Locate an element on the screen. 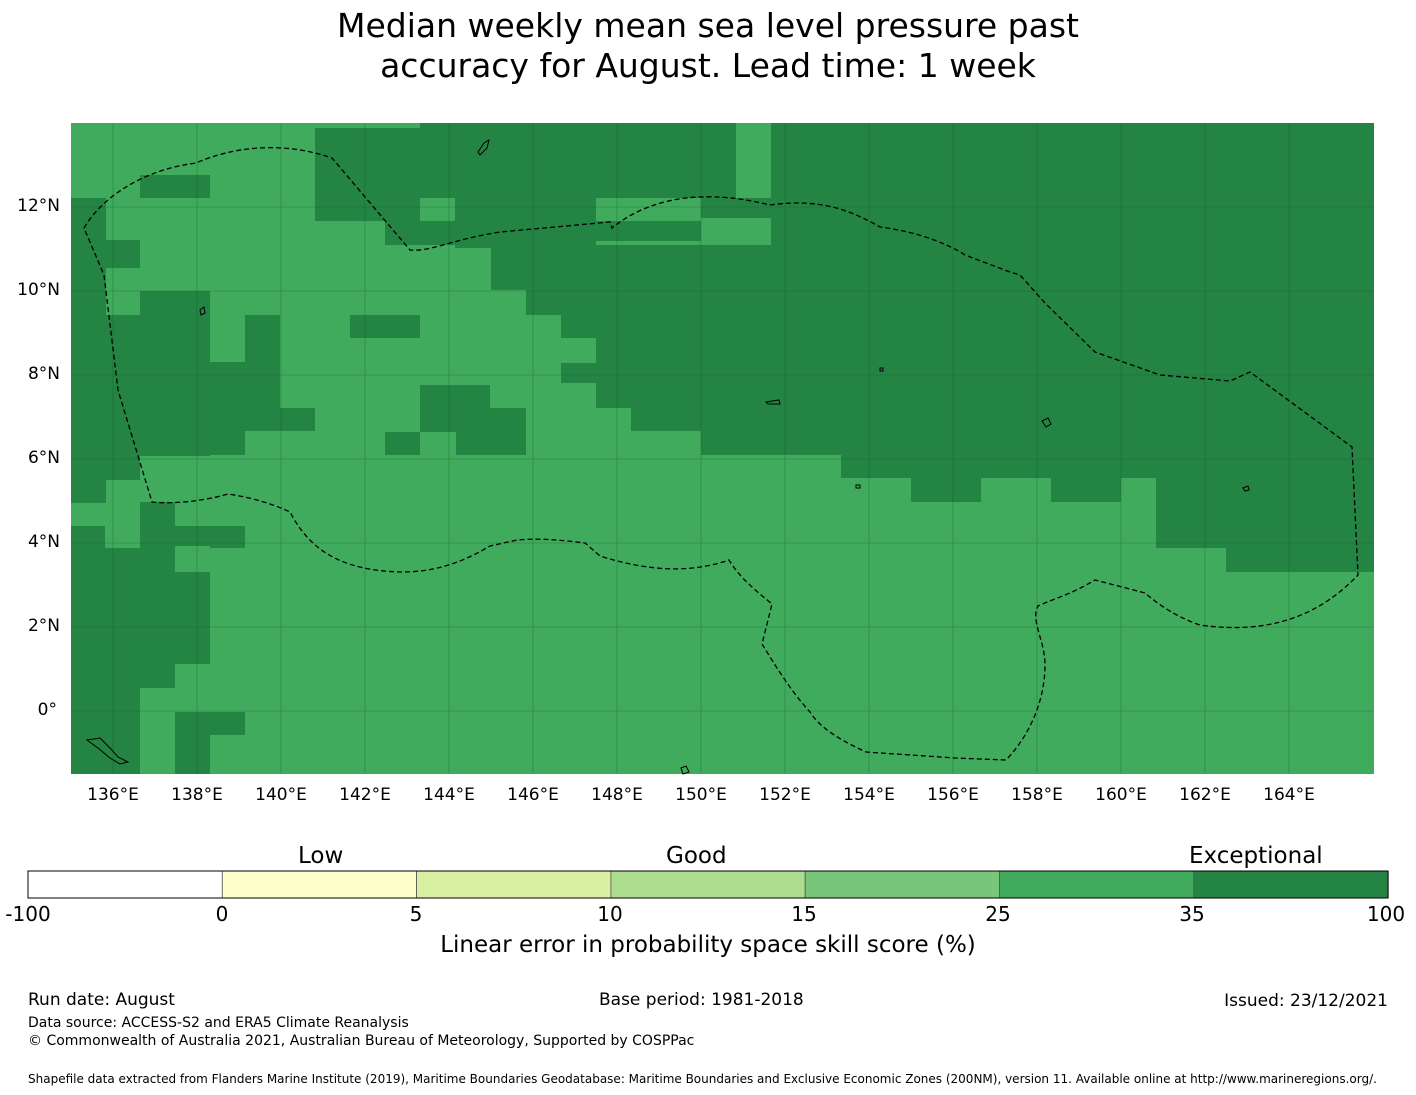 The width and height of the screenshot is (1416, 1095). colorbar-frame is located at coordinates (708, 884).